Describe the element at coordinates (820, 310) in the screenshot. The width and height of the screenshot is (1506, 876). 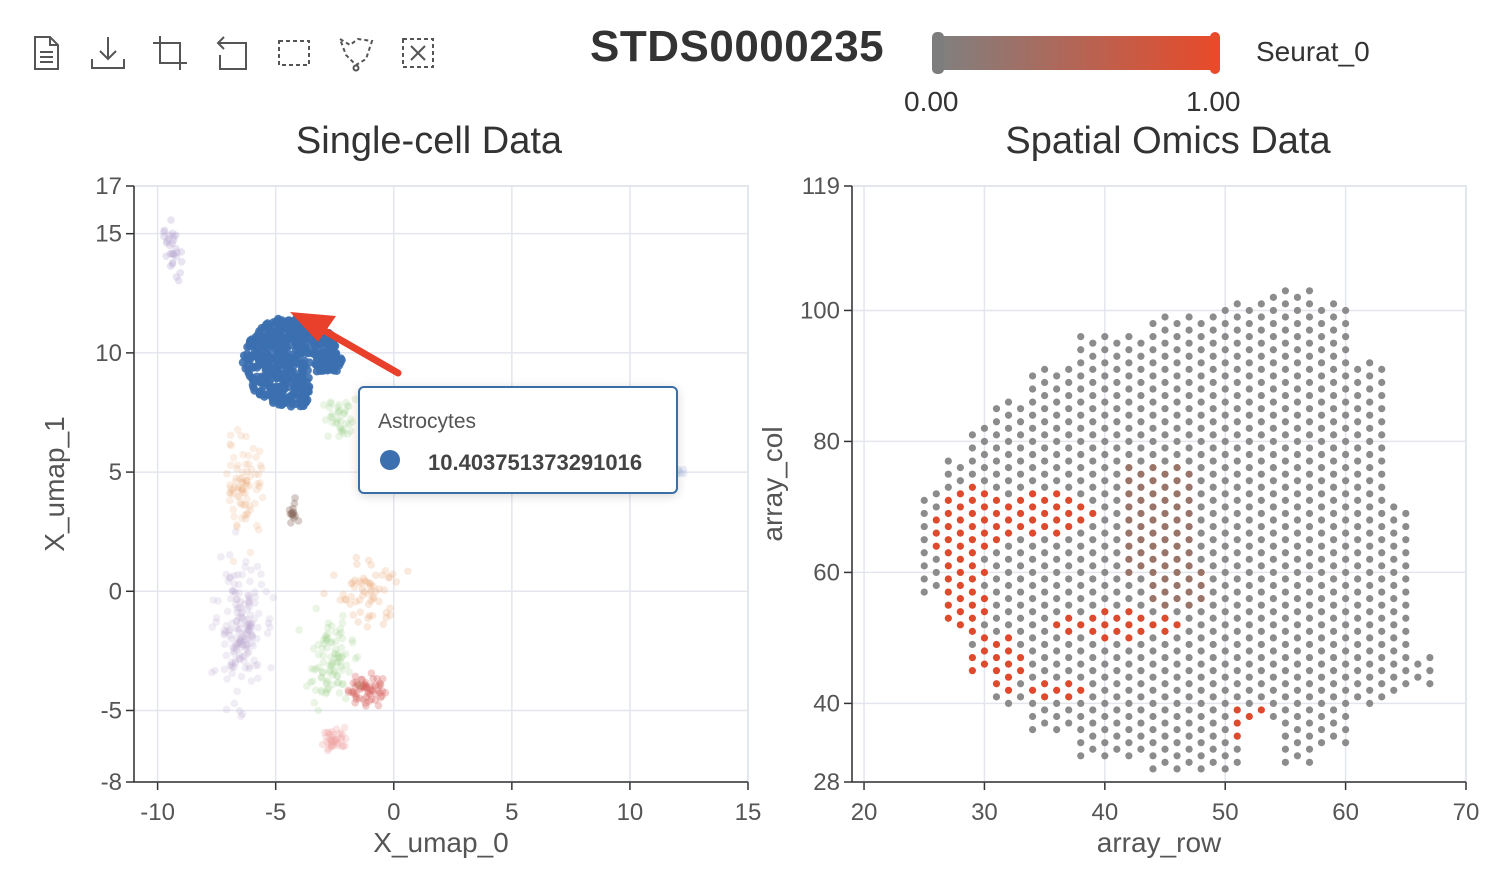
I see `spatial-y-tick-label: 100` at that location.